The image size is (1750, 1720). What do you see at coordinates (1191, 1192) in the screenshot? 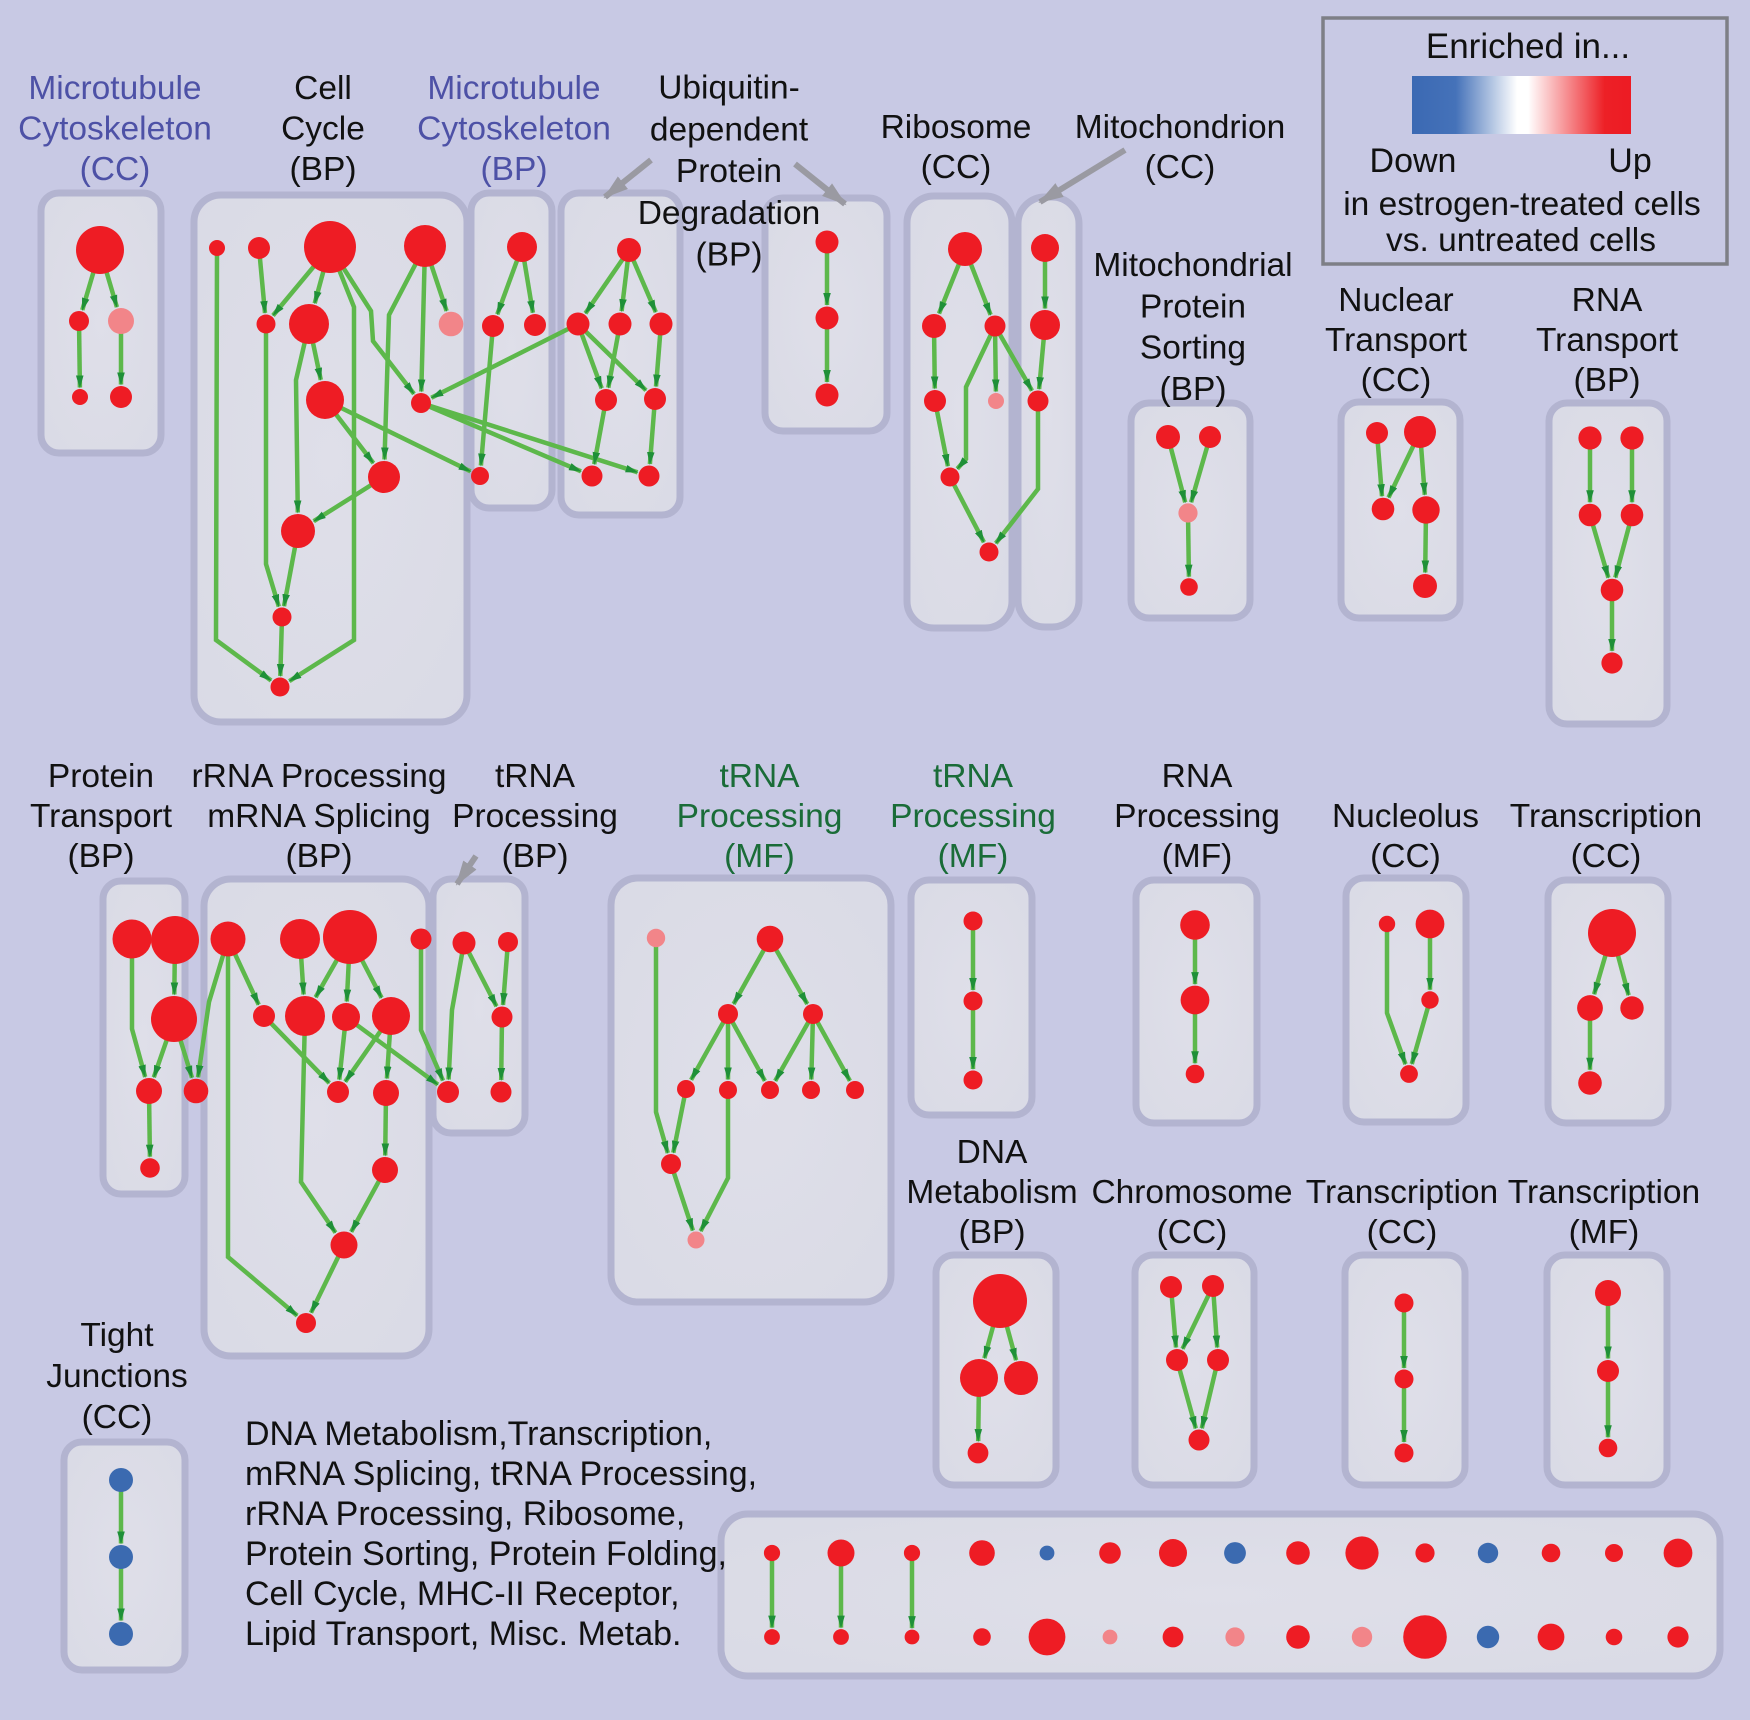
I see `svg-text: Chromosome` at bounding box center [1191, 1192].